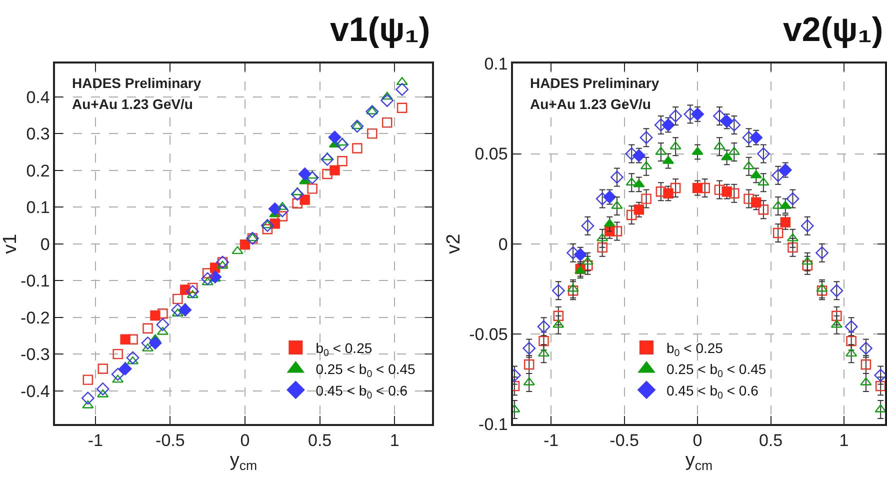  Describe the element at coordinates (380, 30) in the screenshot. I see `chart-title: v1(ψ₁)` at that location.